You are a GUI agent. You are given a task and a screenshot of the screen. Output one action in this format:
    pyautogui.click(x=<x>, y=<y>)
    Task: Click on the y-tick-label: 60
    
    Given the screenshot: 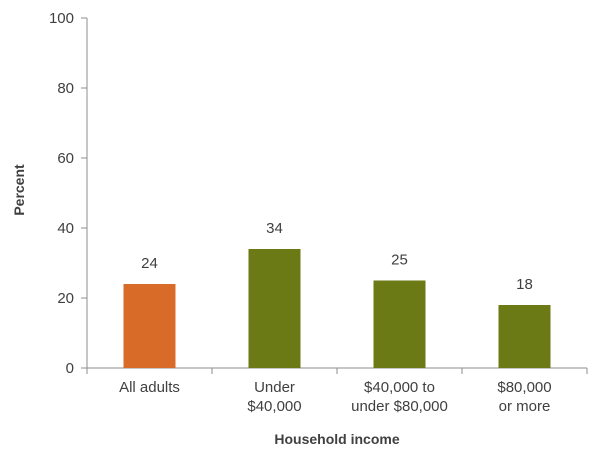 What is the action you would take?
    pyautogui.click(x=65, y=158)
    